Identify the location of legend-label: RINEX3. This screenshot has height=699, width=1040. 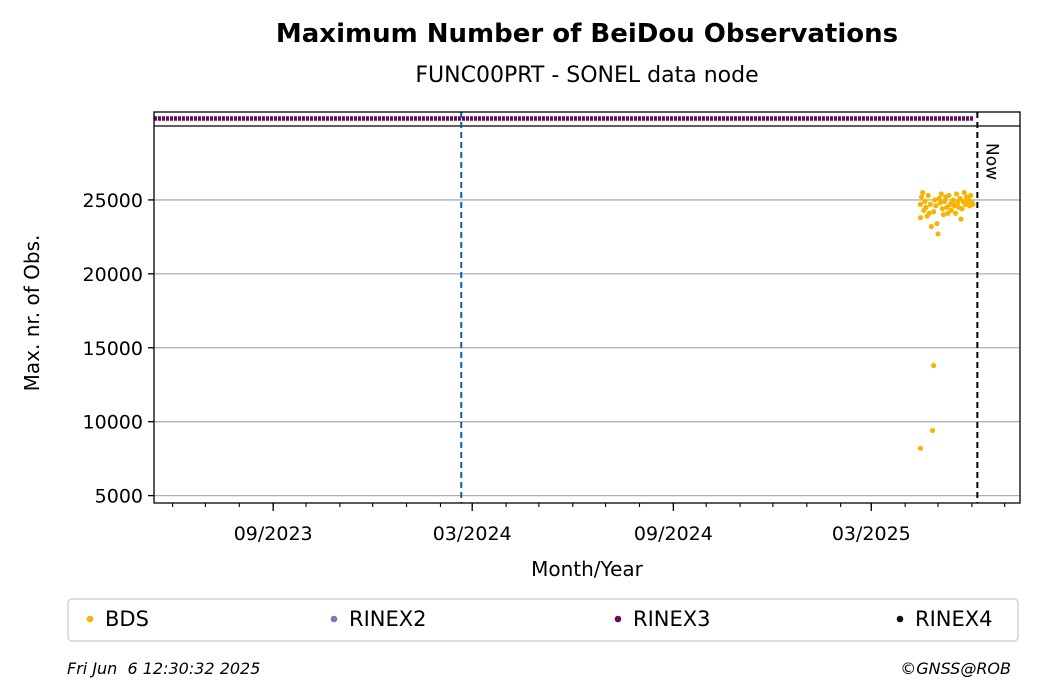
(672, 619).